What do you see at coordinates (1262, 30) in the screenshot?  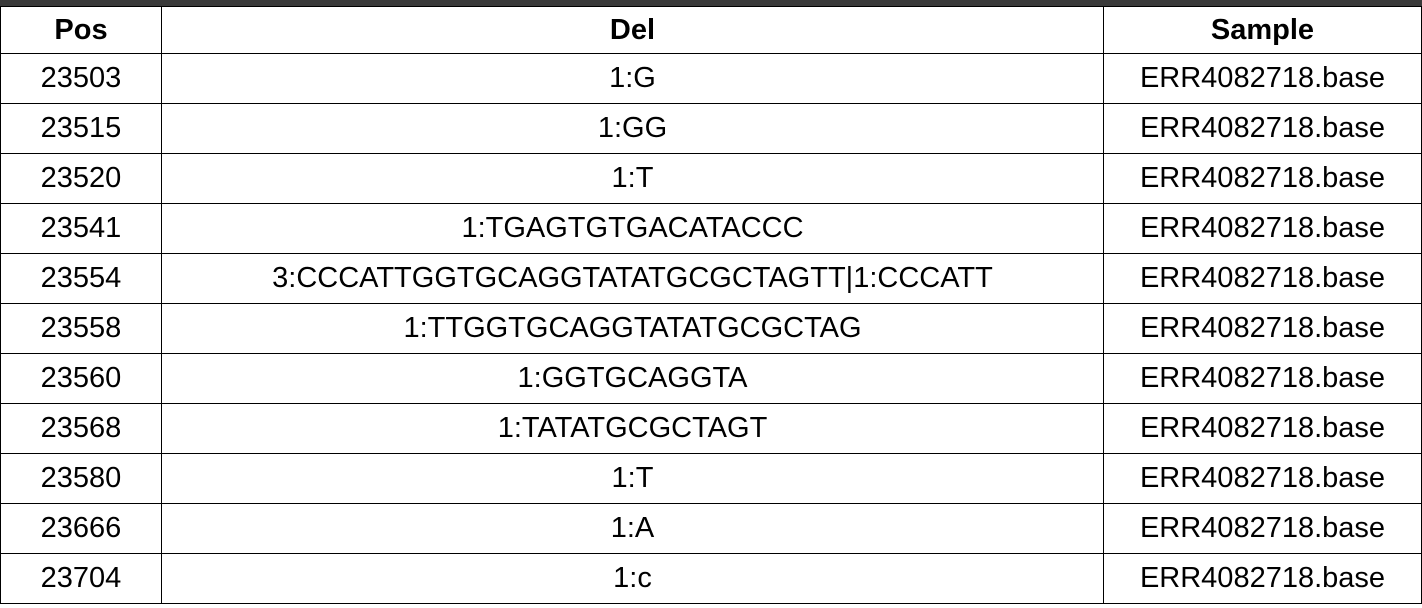 I see `header-sample: Sample` at bounding box center [1262, 30].